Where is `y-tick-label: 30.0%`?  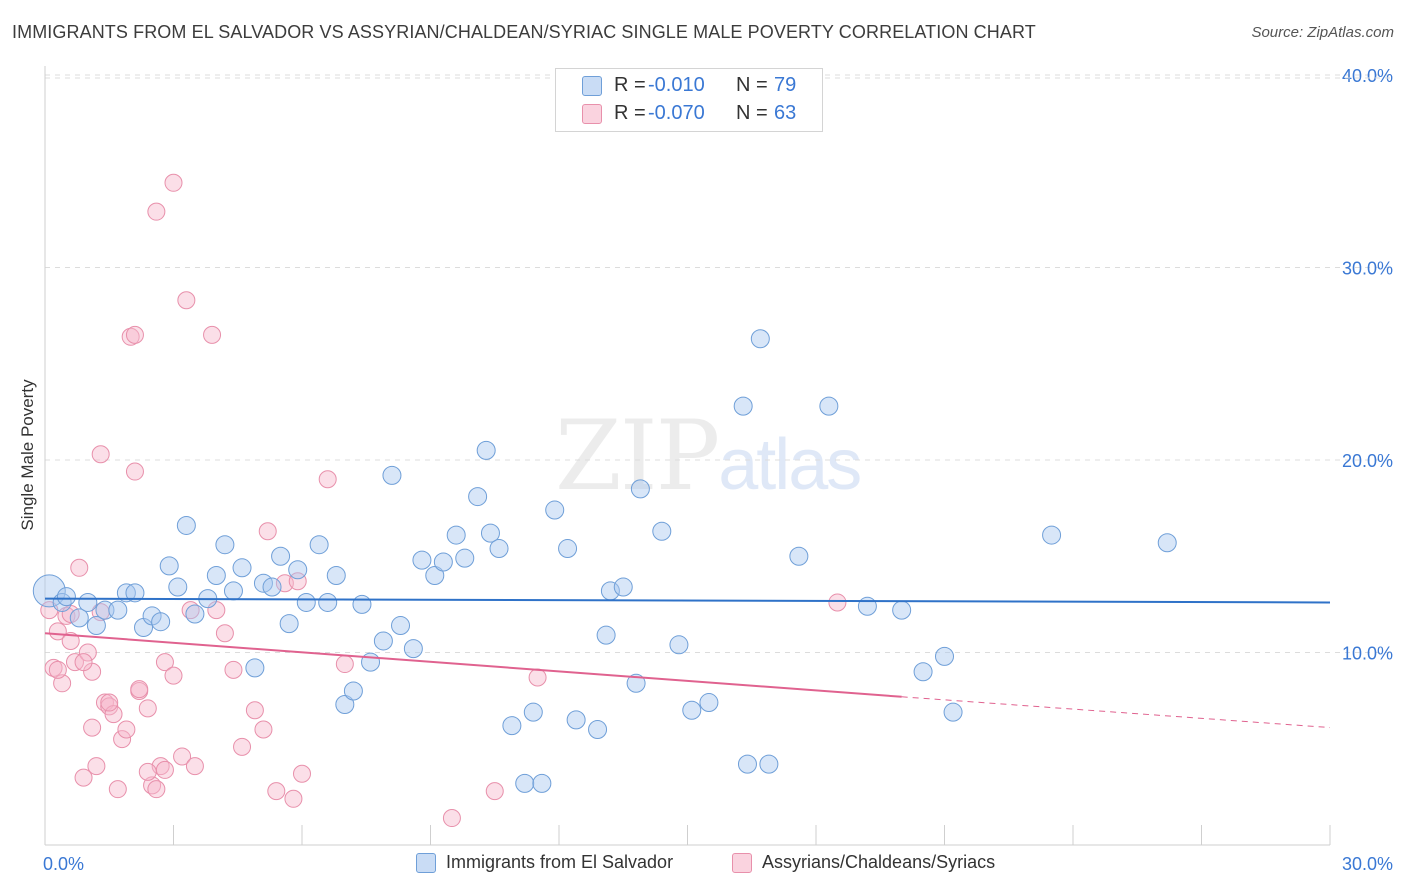 y-tick-label: 30.0% is located at coordinates (1367, 269).